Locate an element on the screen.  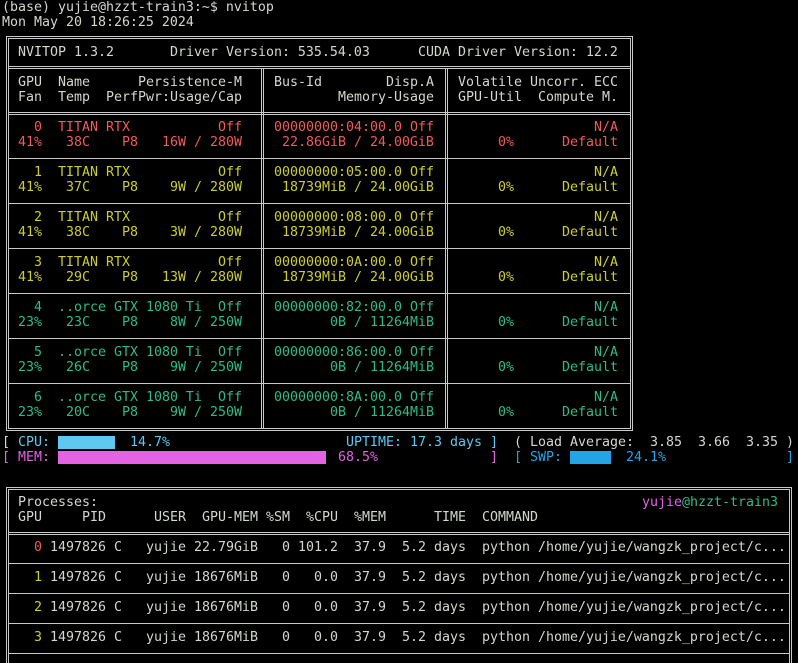
uptime-label: UPTIME: is located at coordinates (374, 442).